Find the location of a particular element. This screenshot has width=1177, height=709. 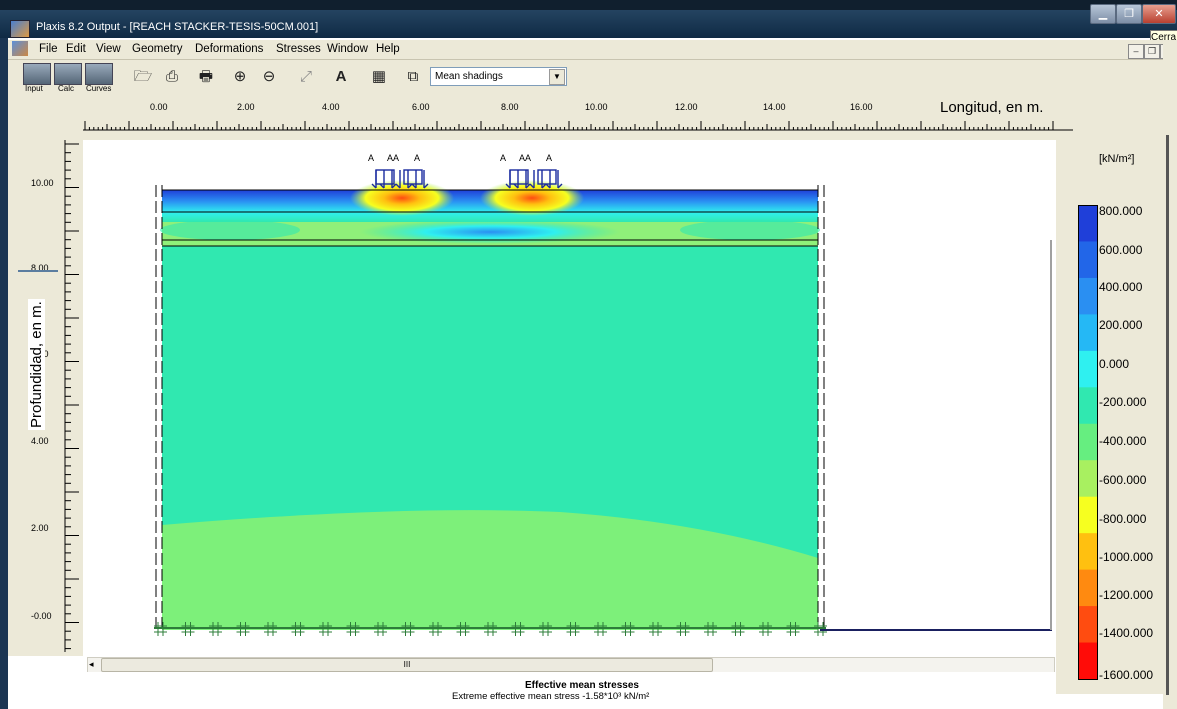

x-tick-label: 14.00 is located at coordinates (774, 107).